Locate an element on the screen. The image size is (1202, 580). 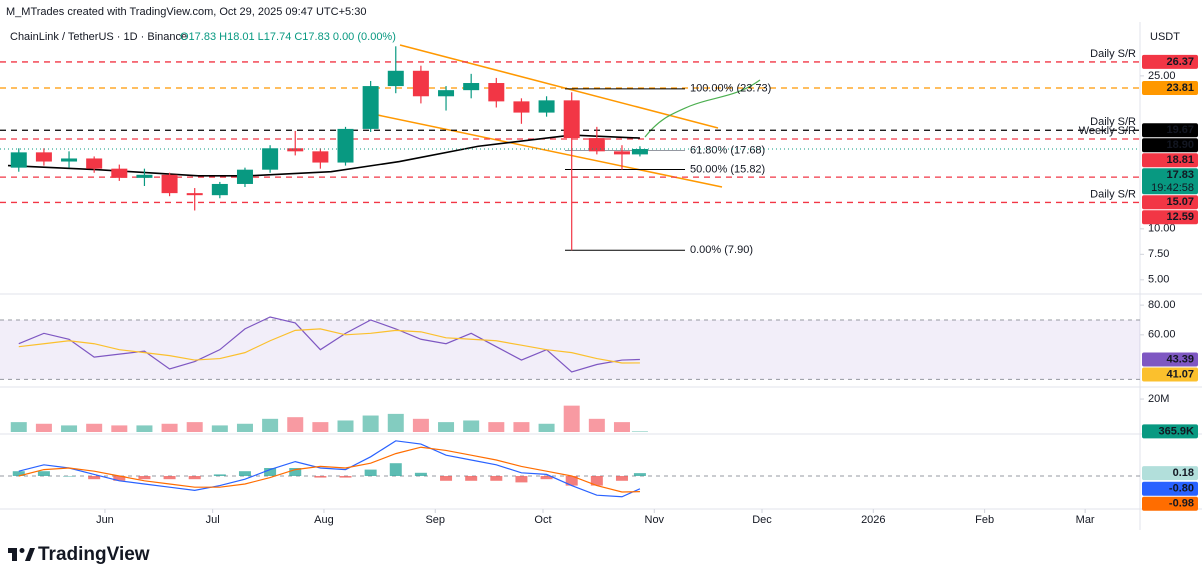
countdown: 19:42:58 is located at coordinates (1172, 188).